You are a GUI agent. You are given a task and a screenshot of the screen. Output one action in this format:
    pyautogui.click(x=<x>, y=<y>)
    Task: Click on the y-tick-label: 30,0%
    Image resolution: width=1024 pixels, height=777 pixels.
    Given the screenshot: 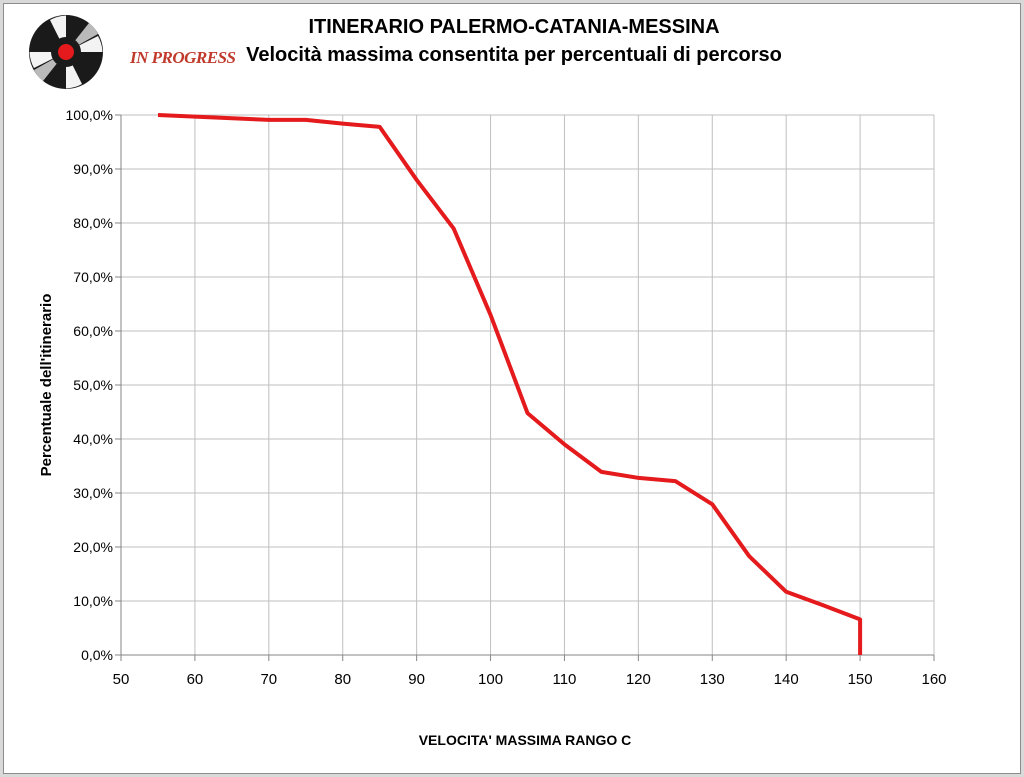 What is the action you would take?
    pyautogui.click(x=93, y=493)
    